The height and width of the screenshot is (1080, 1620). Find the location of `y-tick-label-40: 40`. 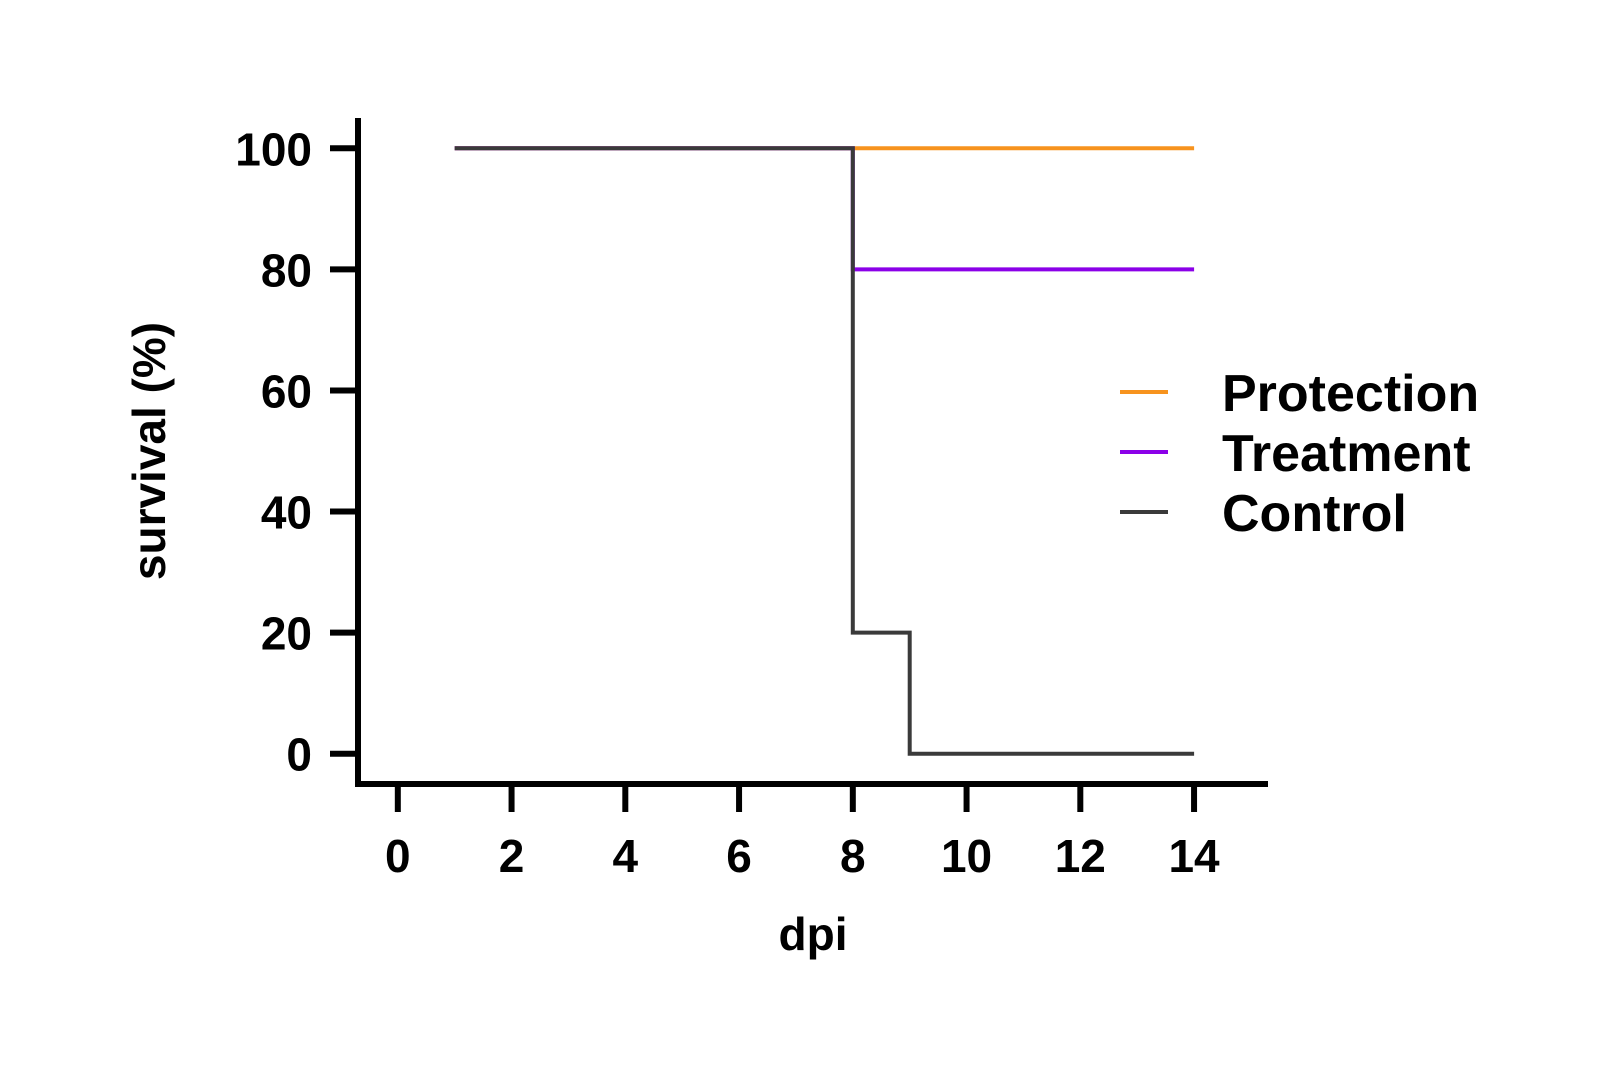

y-tick-label-40: 40 is located at coordinates (286, 513).